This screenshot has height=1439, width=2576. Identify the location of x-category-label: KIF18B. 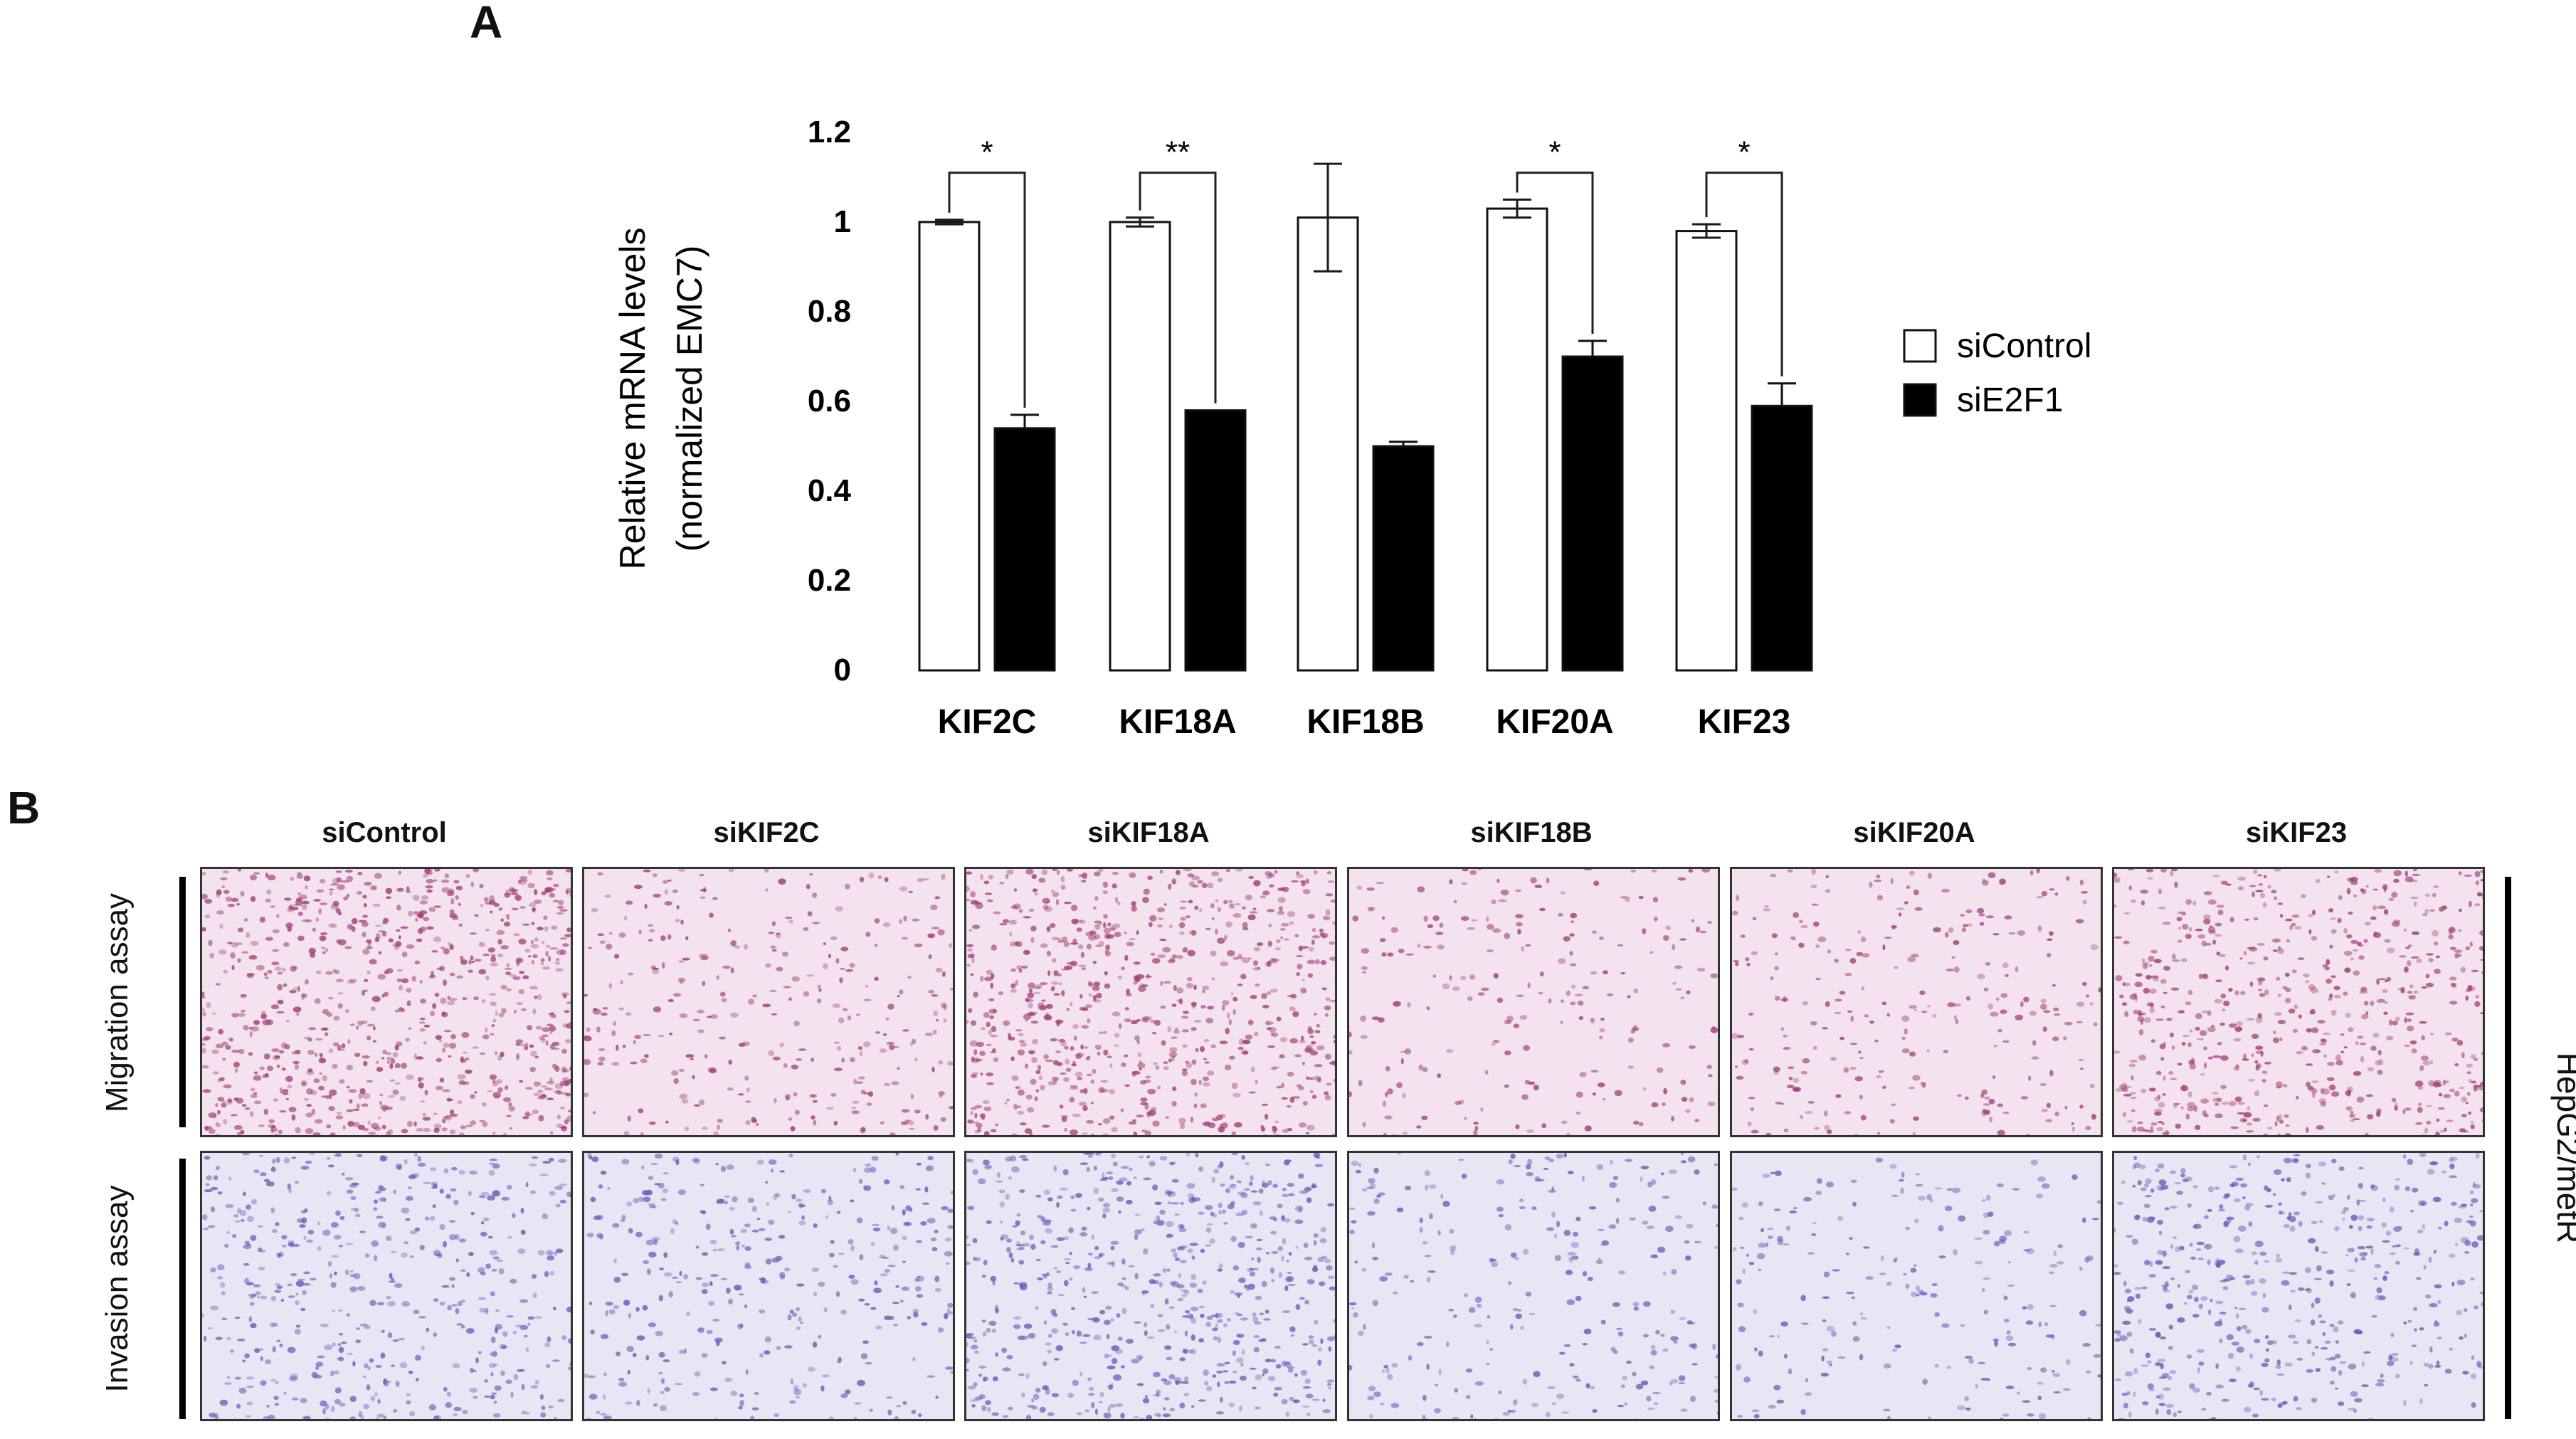
(1365, 722).